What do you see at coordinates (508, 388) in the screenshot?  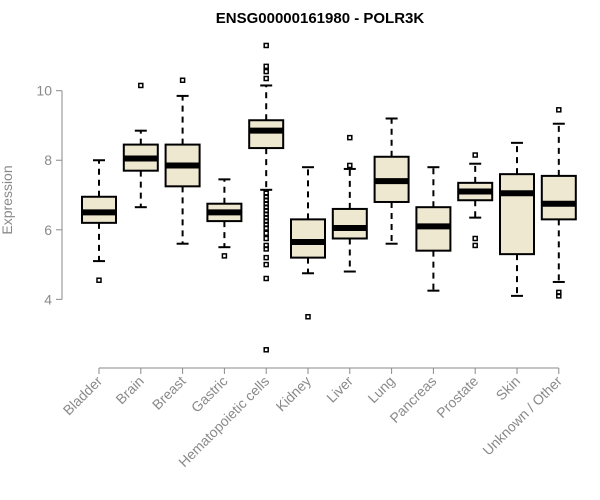 I see `x-tick-label: Skin` at bounding box center [508, 388].